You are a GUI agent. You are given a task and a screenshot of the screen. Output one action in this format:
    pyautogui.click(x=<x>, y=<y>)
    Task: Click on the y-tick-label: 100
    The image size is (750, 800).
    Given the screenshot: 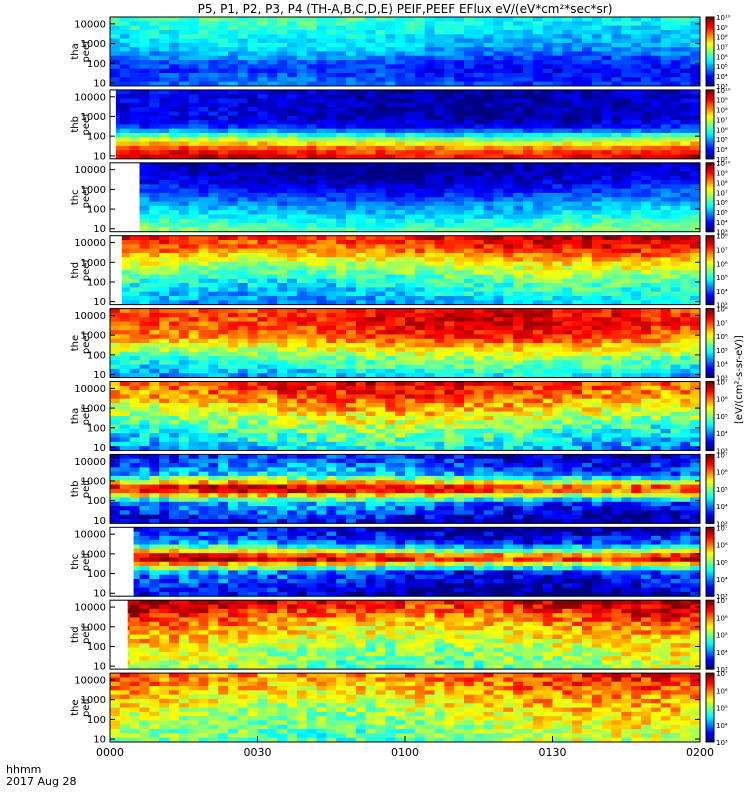 What is the action you would take?
    pyautogui.click(x=96, y=64)
    